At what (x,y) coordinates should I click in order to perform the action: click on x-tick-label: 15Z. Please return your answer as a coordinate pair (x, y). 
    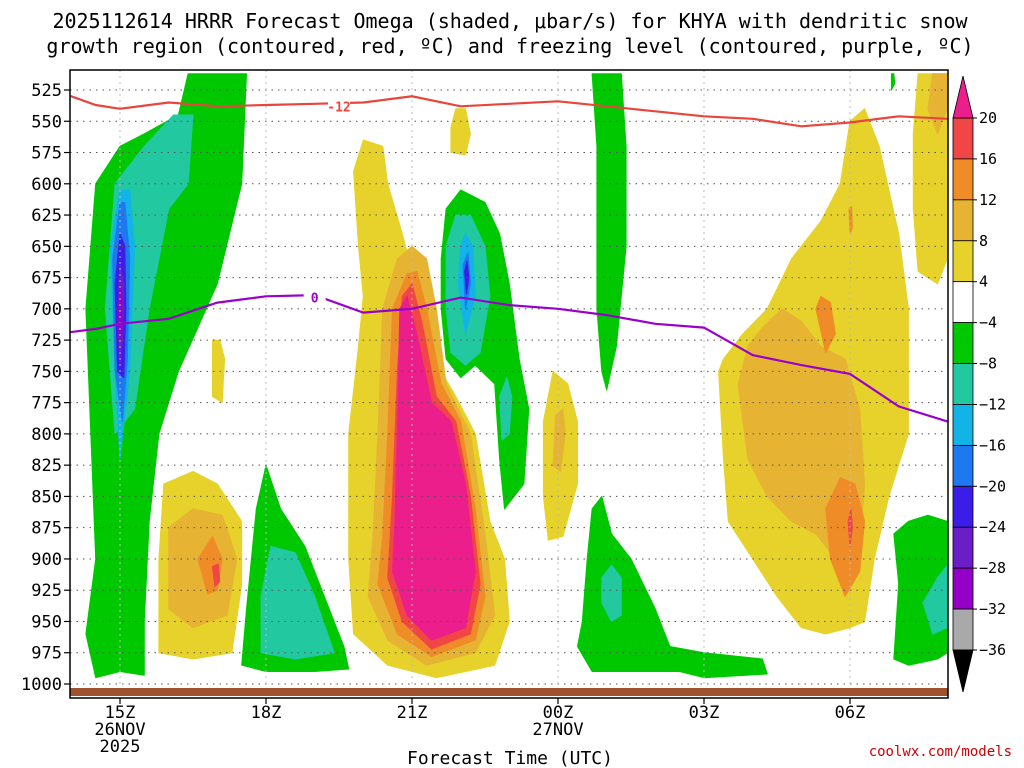
    Looking at the image, I should click on (120, 713).